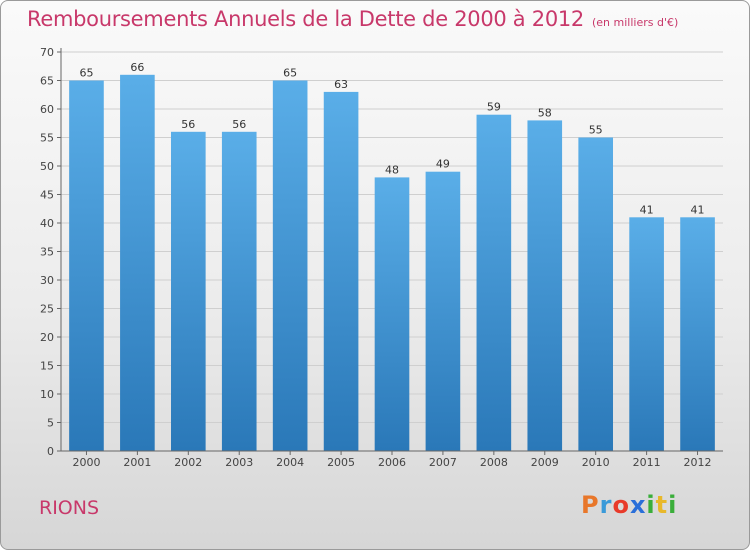  Describe the element at coordinates (86, 462) in the screenshot. I see `x-tick-label: 2000` at that location.